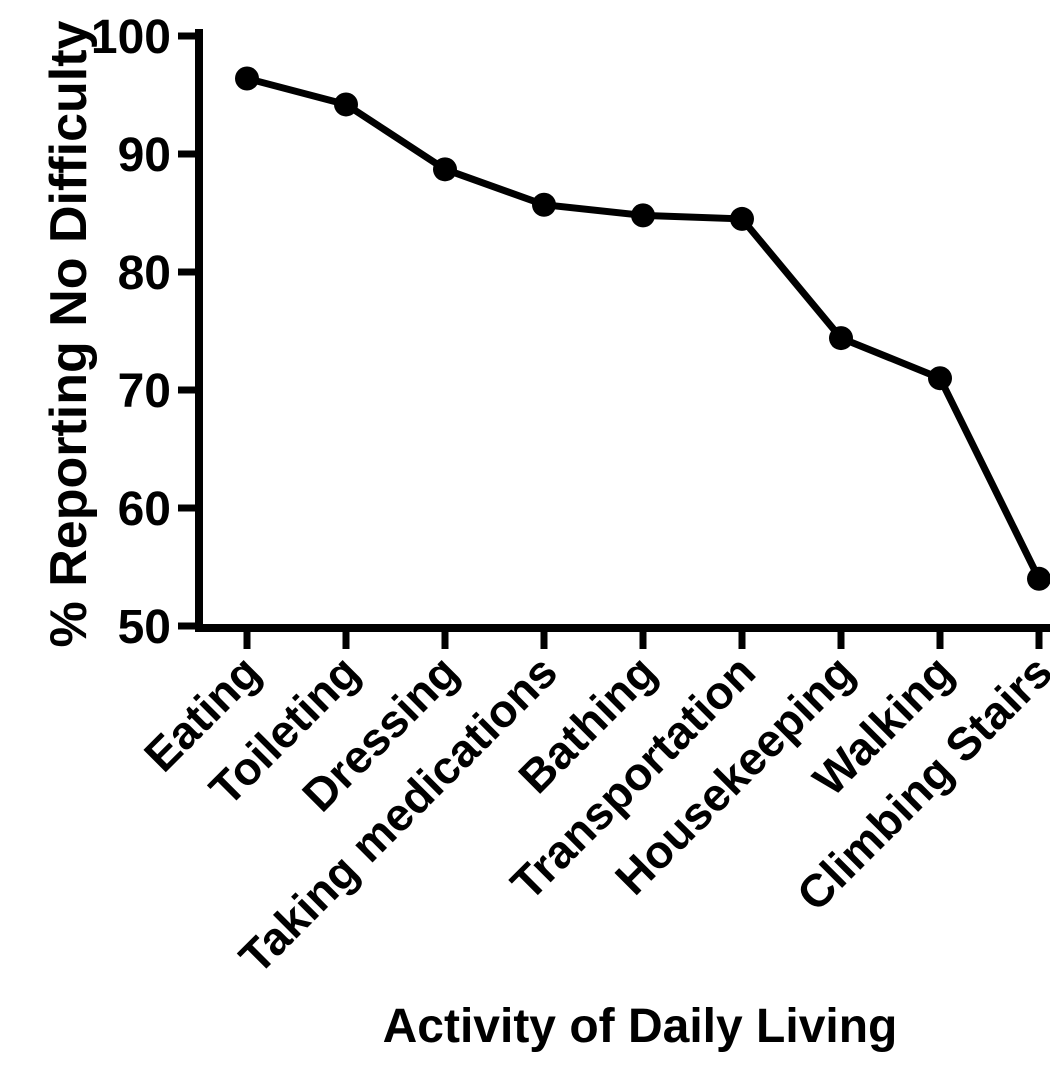 The image size is (1050, 1073). What do you see at coordinates (144, 273) in the screenshot?
I see `y-tick-label: 80` at bounding box center [144, 273].